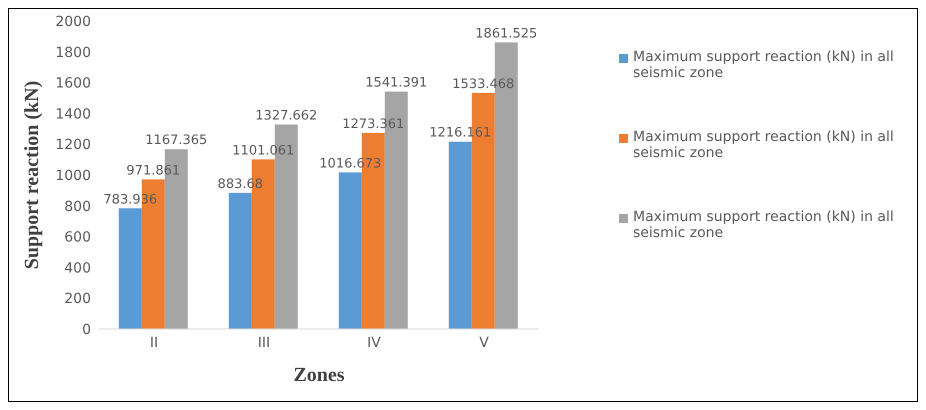 This screenshot has width=926, height=410. I want to click on data-label: 971.861, so click(153, 170).